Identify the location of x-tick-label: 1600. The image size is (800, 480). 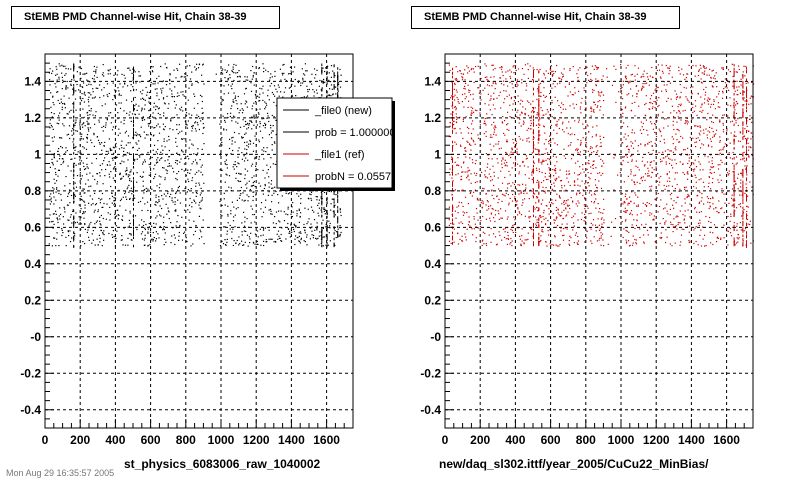
(326, 440).